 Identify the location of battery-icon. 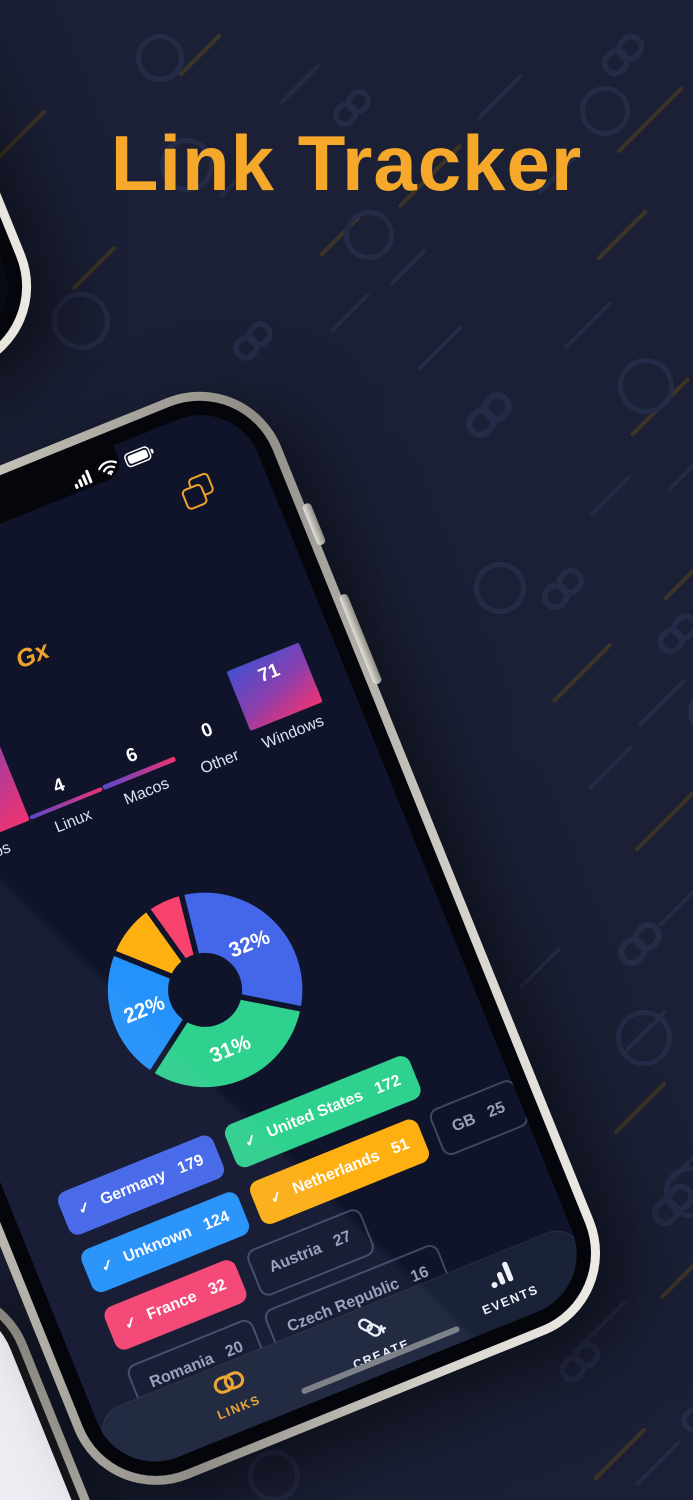
(139, 458).